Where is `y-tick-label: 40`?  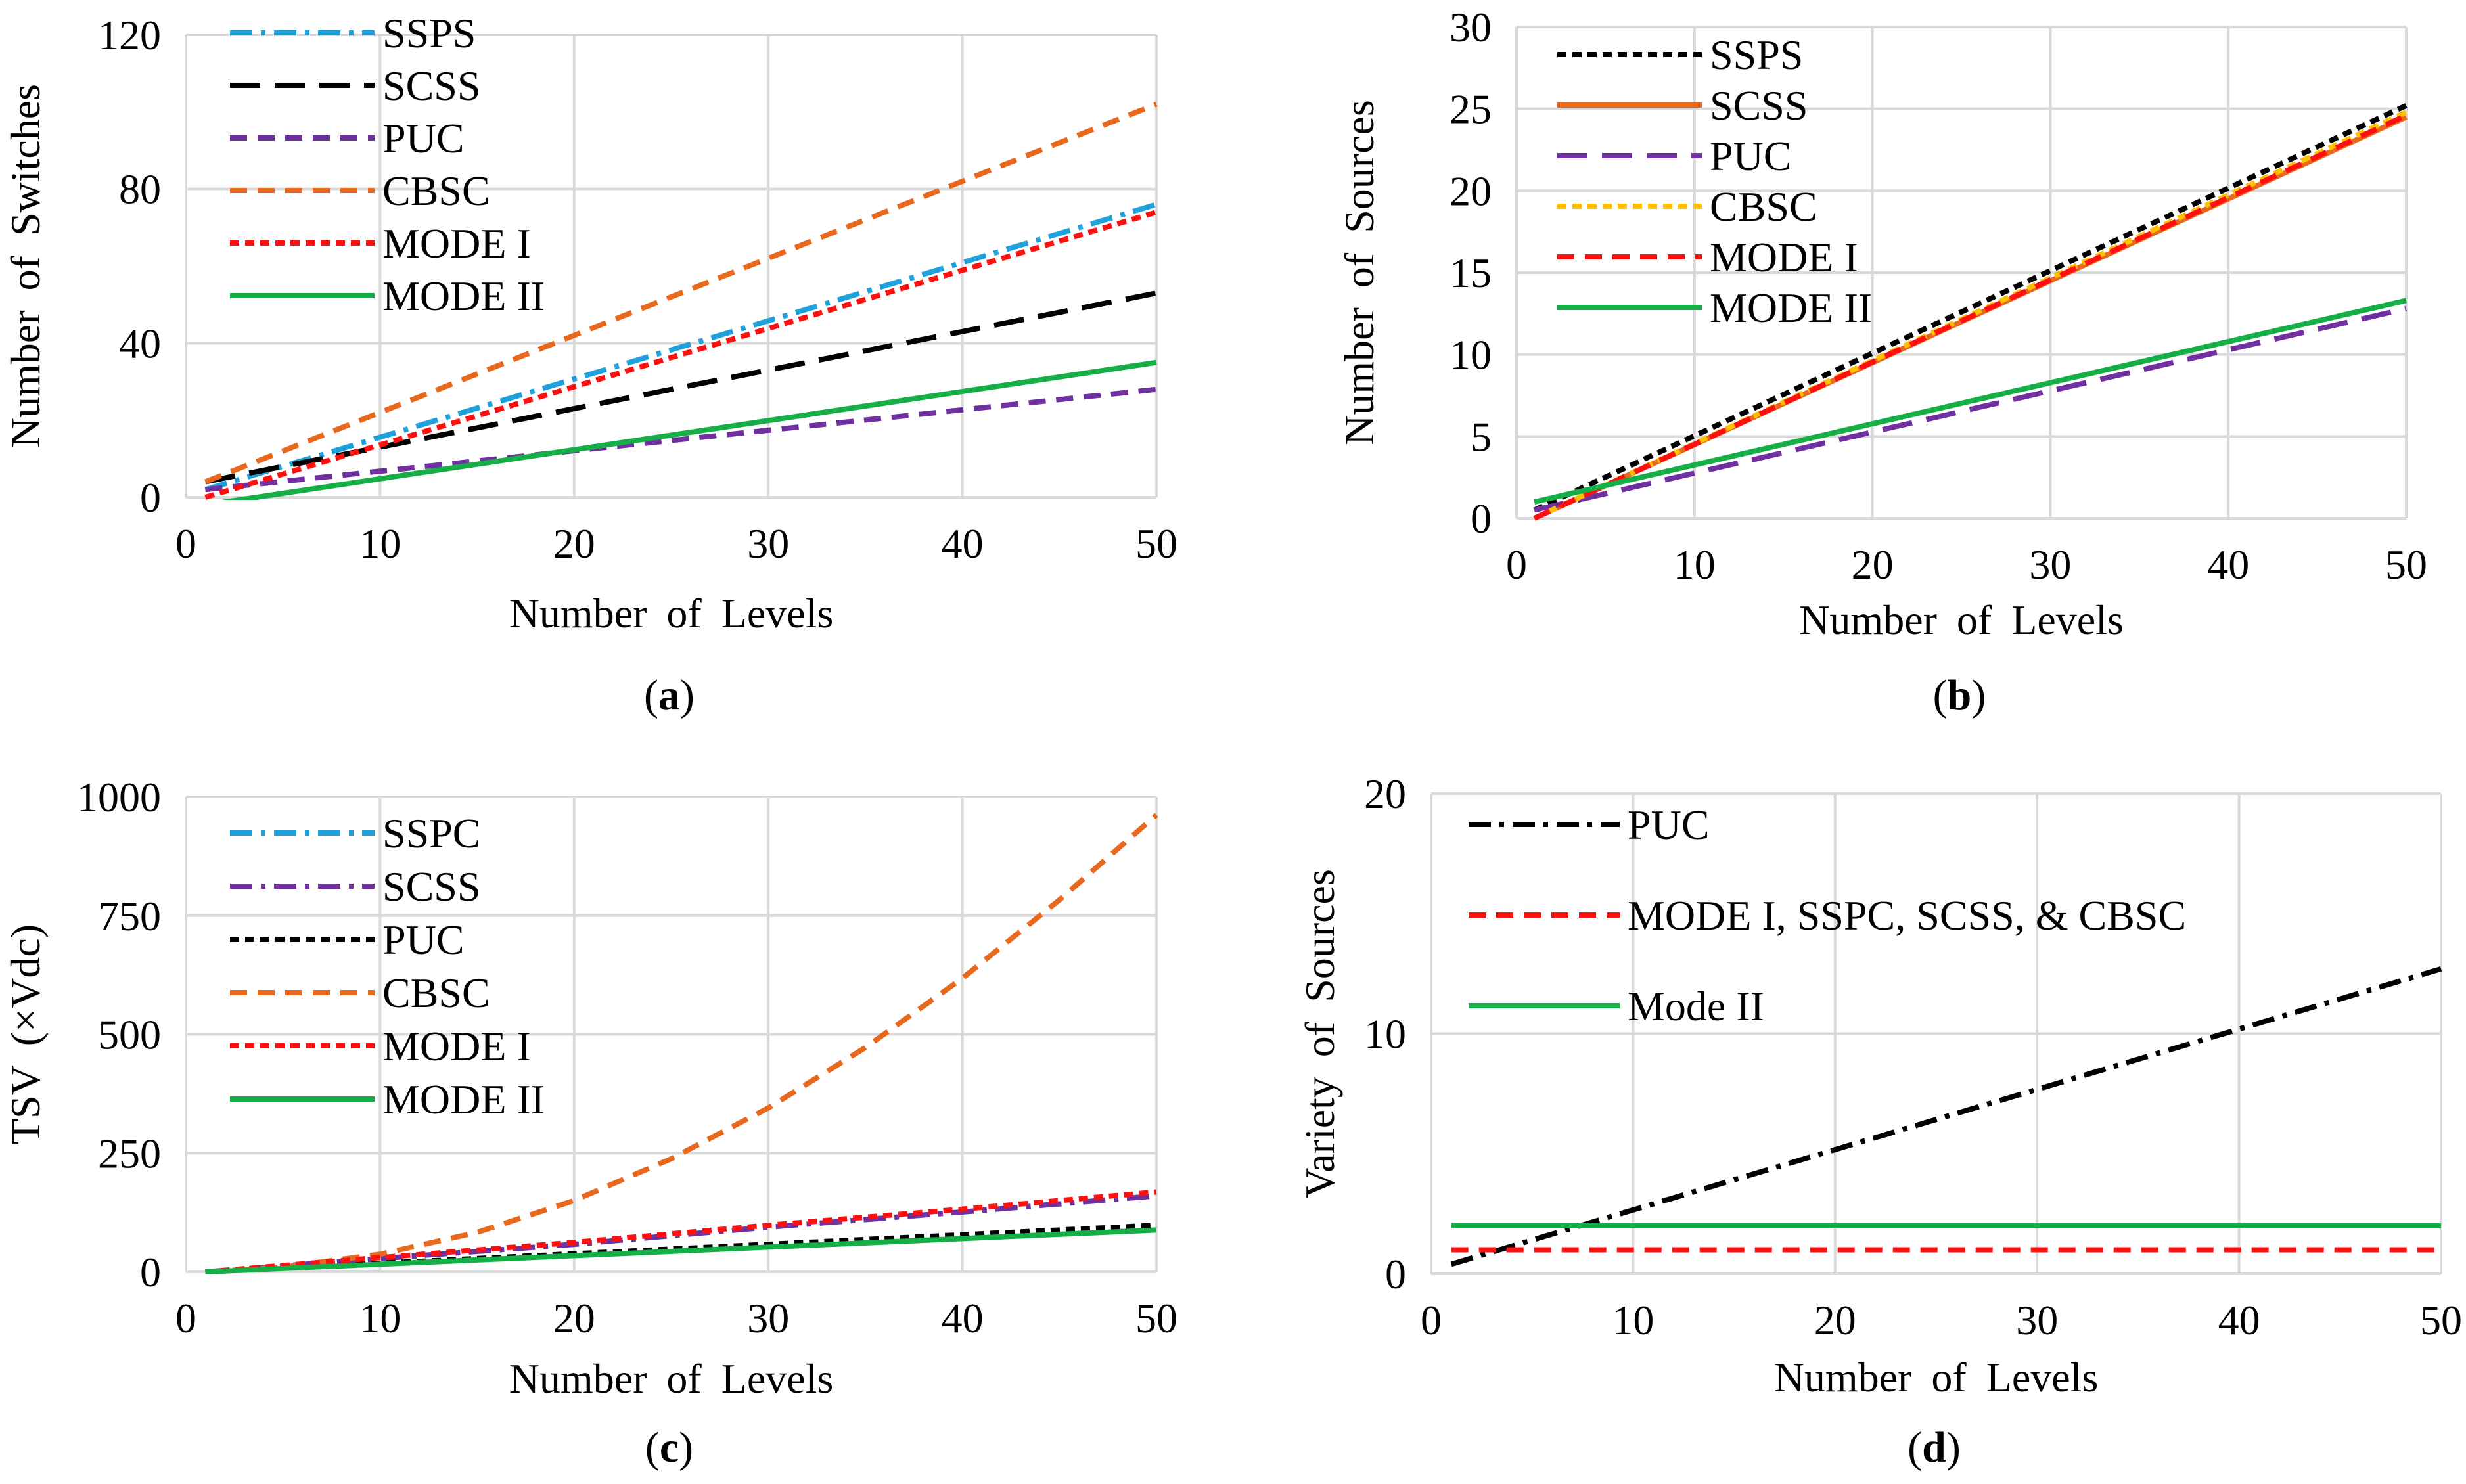
y-tick-label: 40 is located at coordinates (140, 343).